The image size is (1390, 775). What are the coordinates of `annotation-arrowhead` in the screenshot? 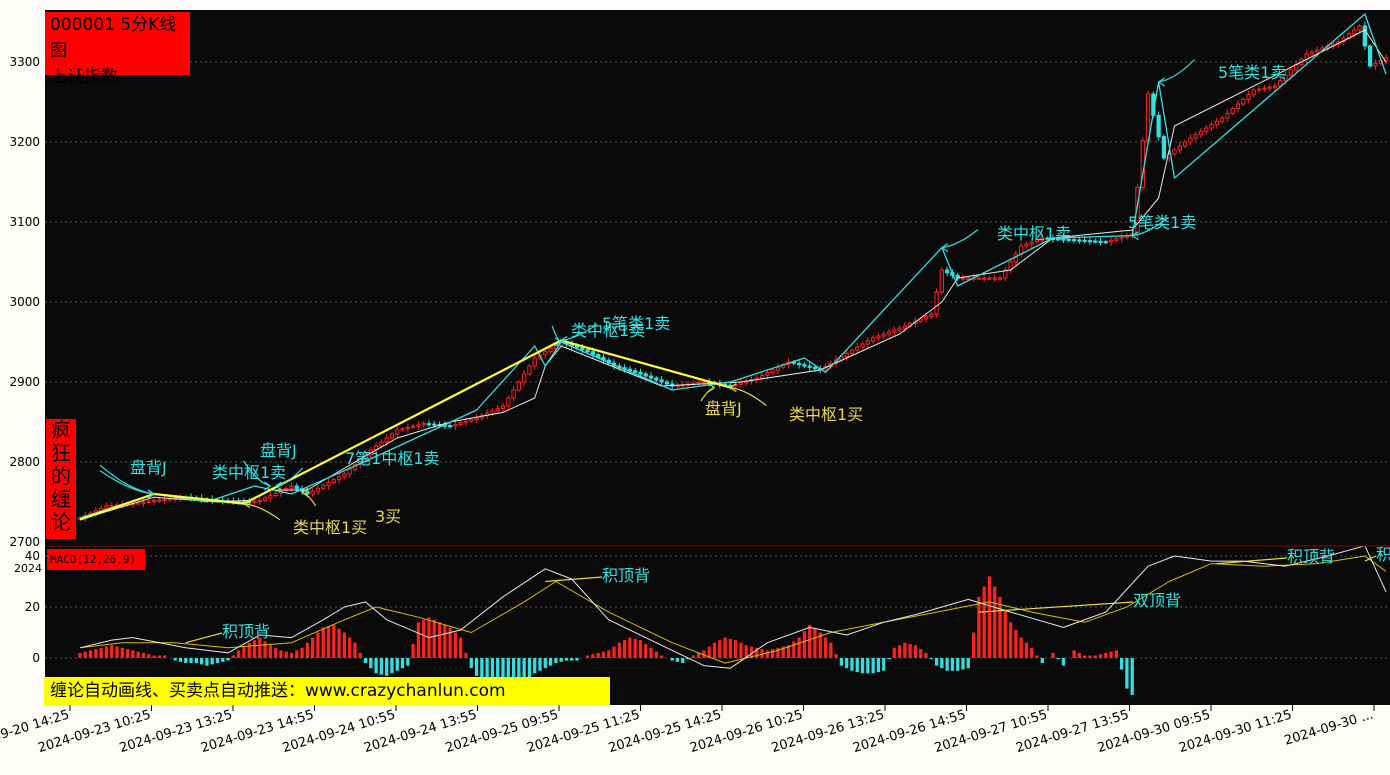 It's located at (305, 492).